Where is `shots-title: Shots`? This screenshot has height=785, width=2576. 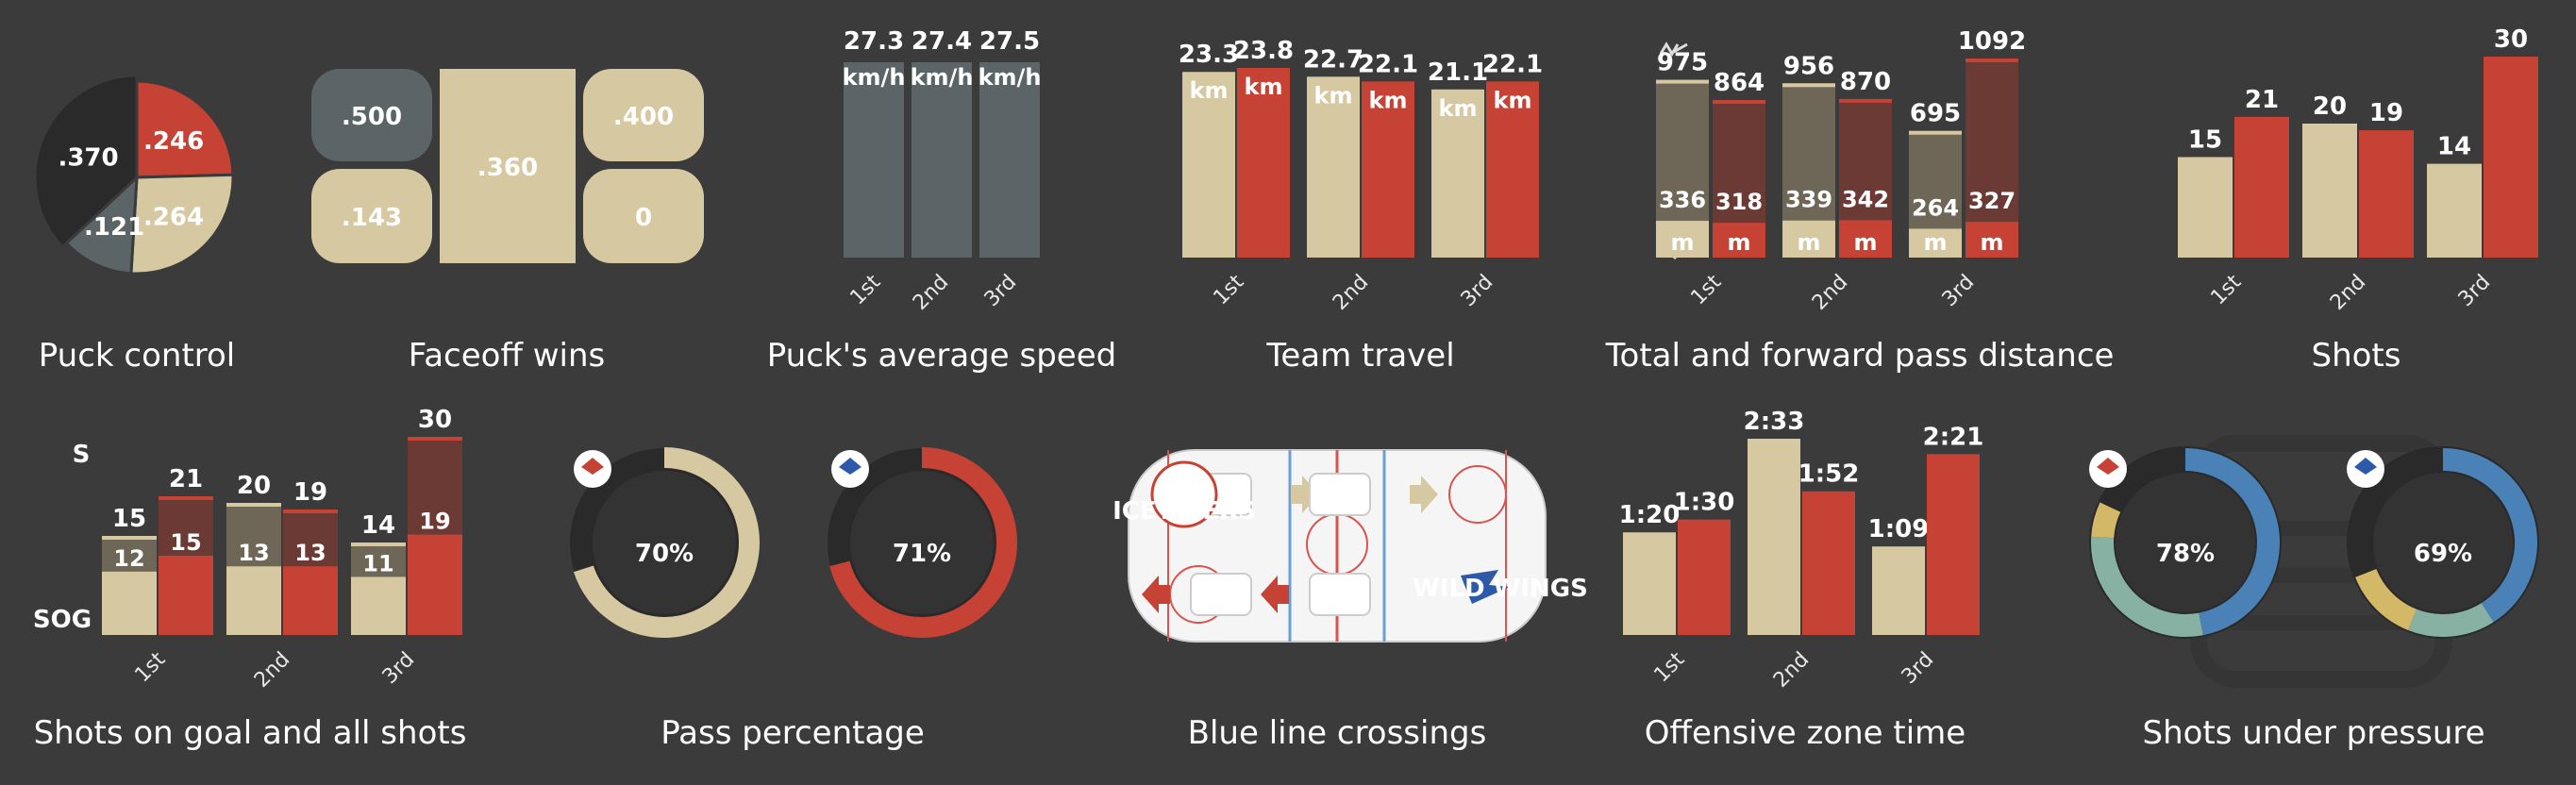 shots-title: Shots is located at coordinates (2356, 356).